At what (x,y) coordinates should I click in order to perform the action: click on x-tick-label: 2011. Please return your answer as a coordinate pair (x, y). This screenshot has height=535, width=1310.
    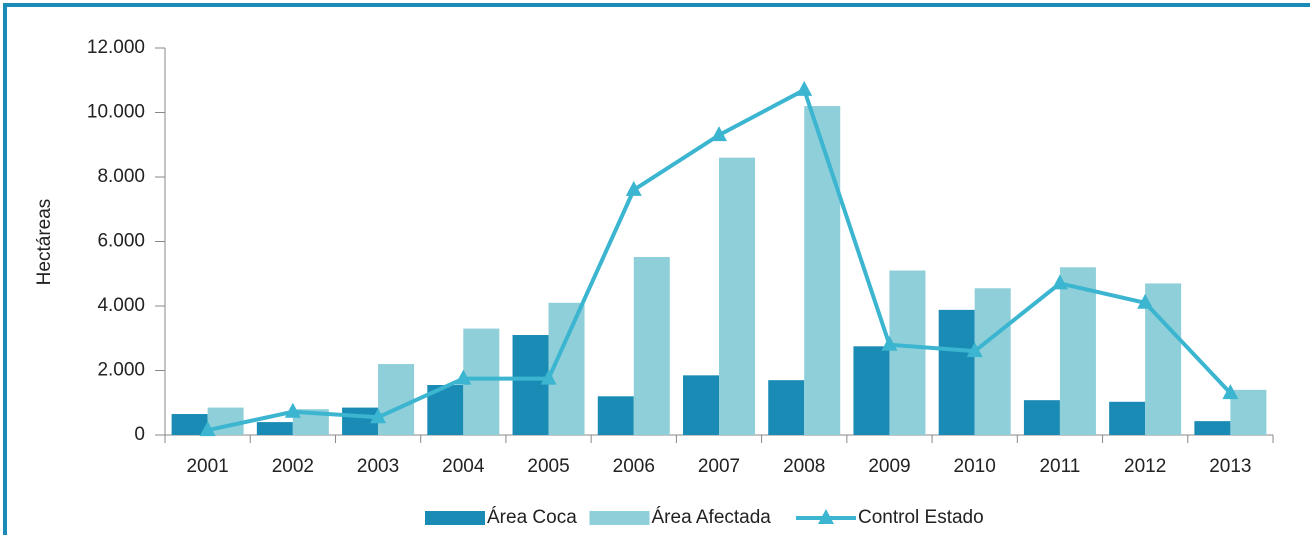
    Looking at the image, I should click on (1059, 466).